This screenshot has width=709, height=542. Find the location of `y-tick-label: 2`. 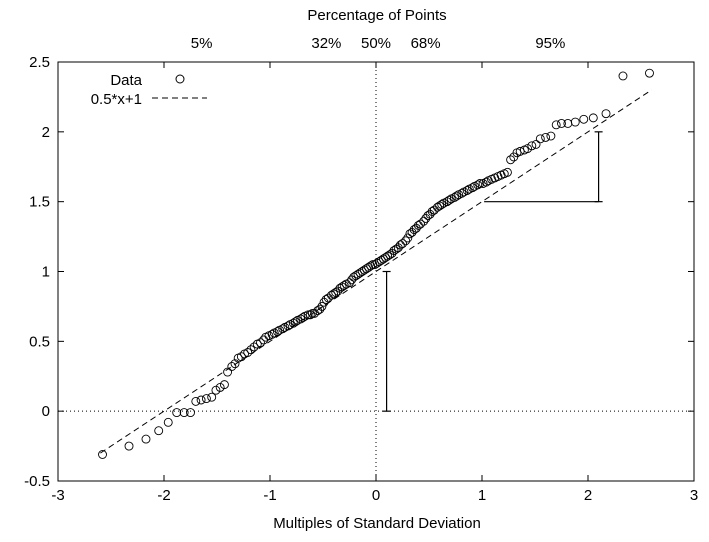

y-tick-label: 2 is located at coordinates (46, 132).